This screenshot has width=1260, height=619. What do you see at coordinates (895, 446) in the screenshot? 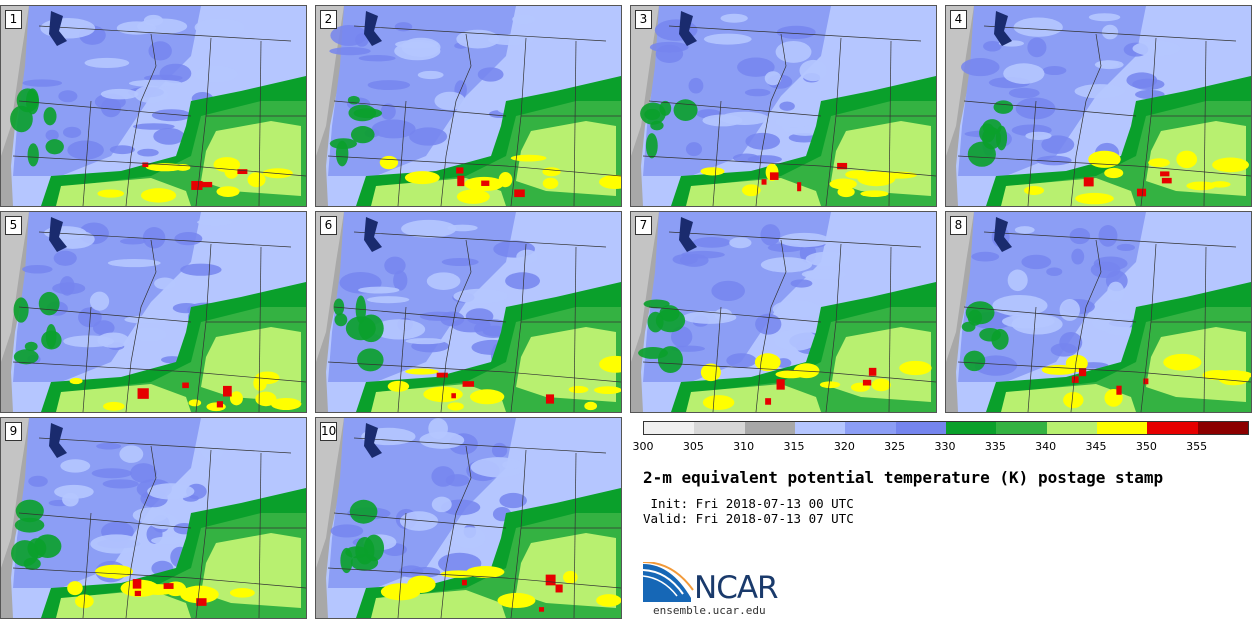
I see `colorbar-tick-label: 325` at bounding box center [895, 446].